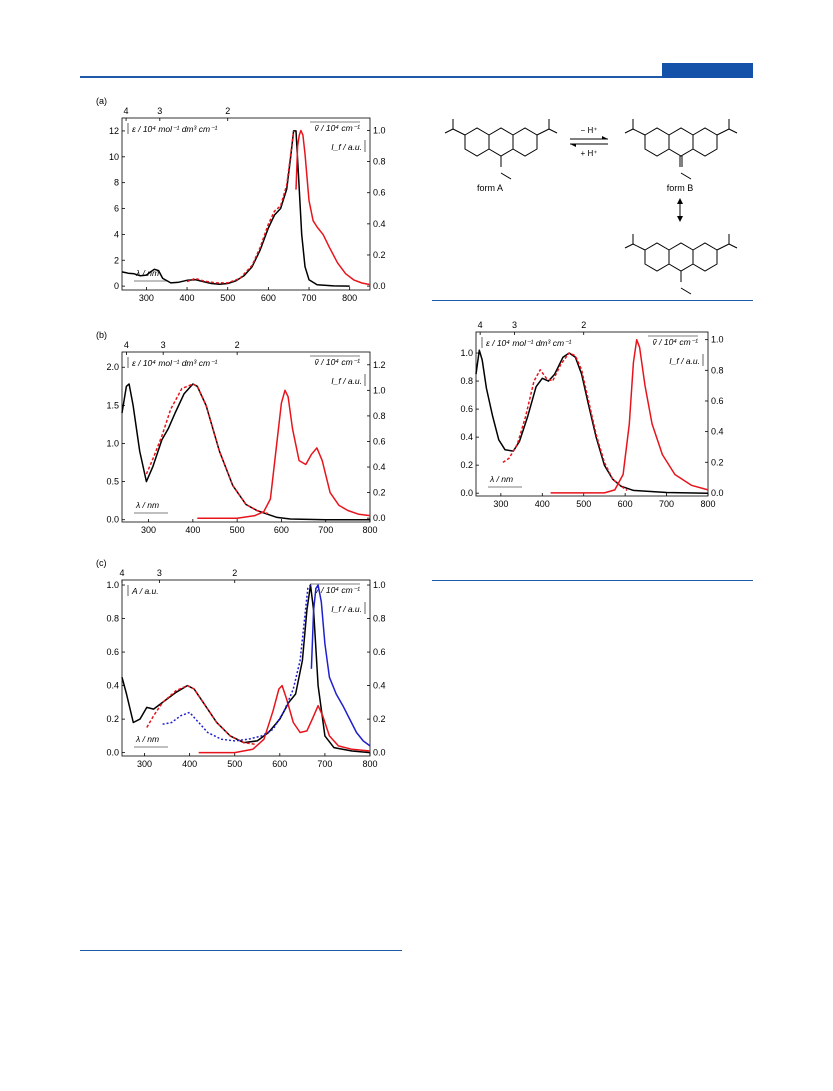 The image size is (833, 1091). What do you see at coordinates (681, 264) in the screenshot?
I see `structure-form-b-zwitterion` at bounding box center [681, 264].